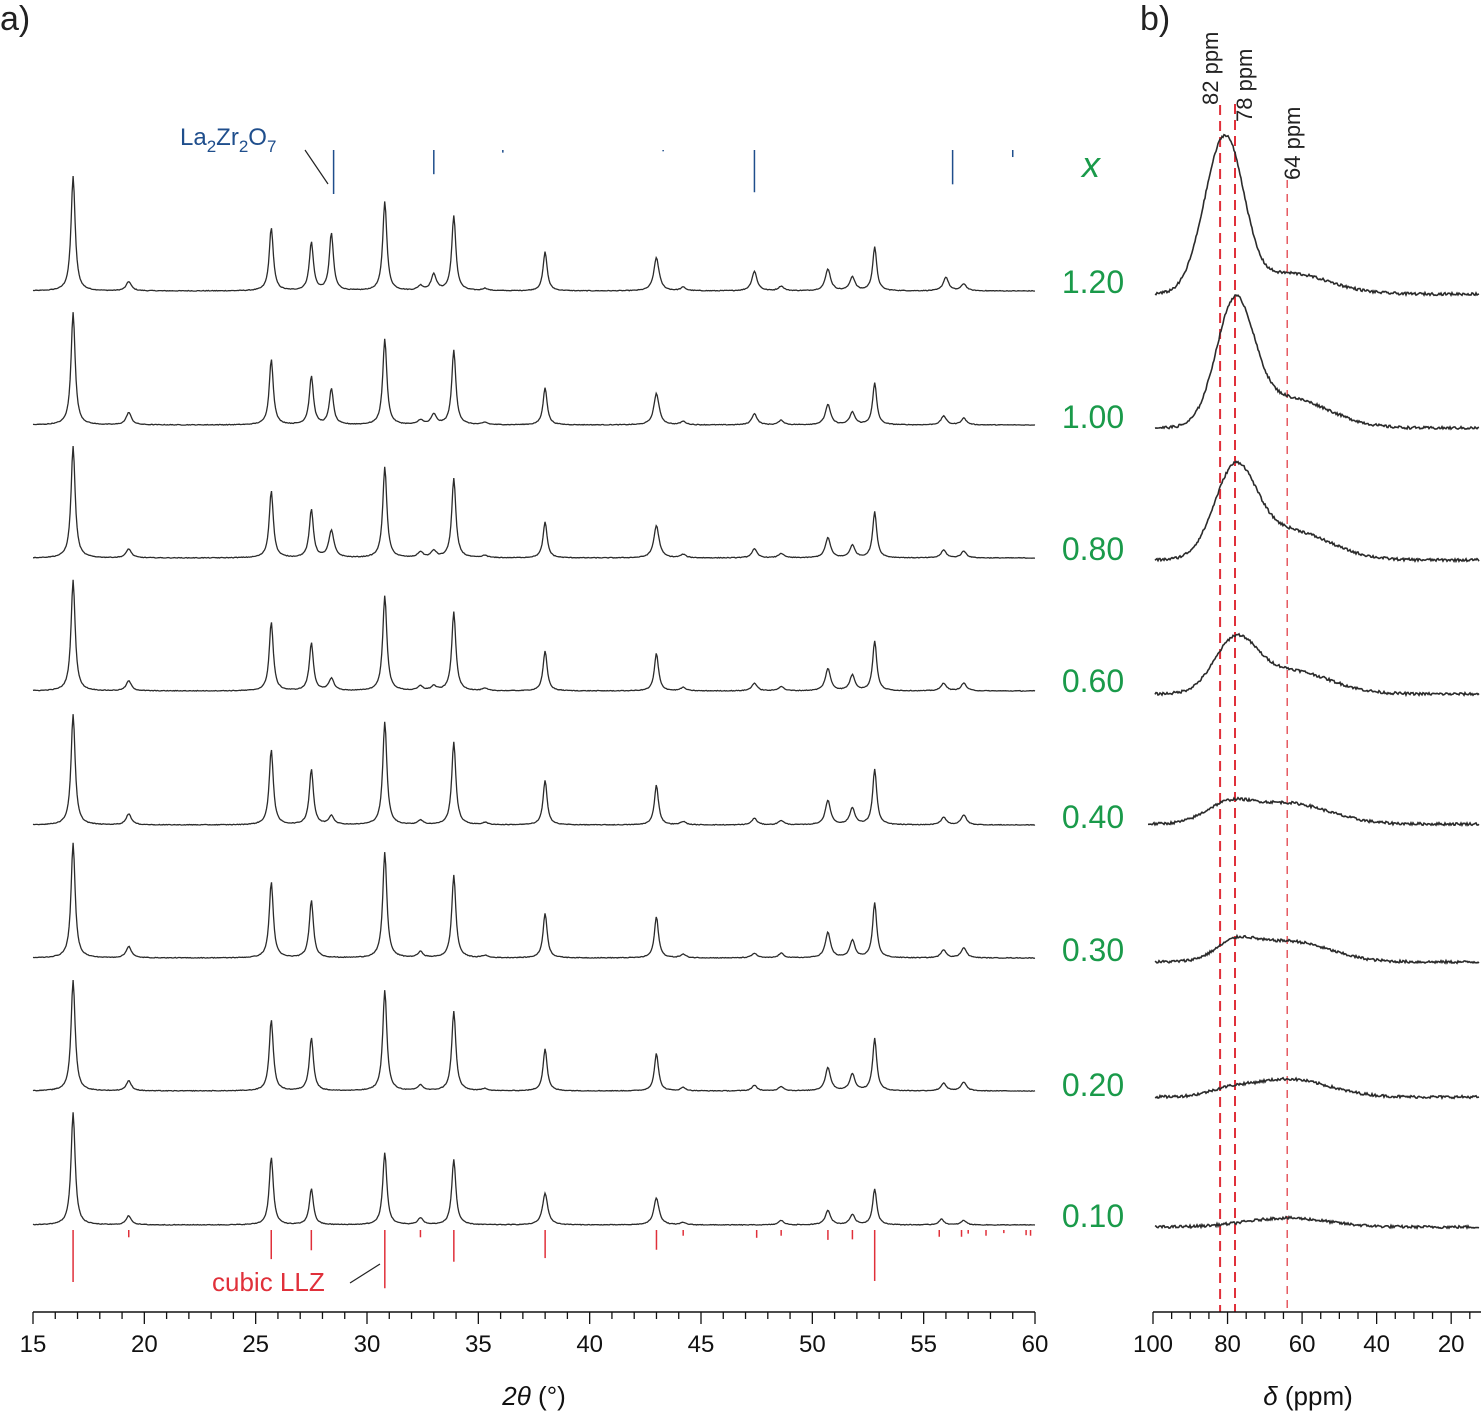  I want to click on xrd-tick-label: 15, so click(33, 1344).